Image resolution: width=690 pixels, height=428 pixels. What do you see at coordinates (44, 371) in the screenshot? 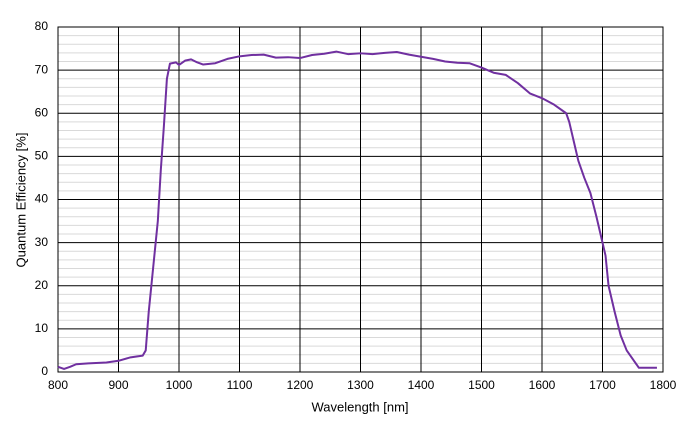
I see `y-tick-label: 0` at bounding box center [44, 371].